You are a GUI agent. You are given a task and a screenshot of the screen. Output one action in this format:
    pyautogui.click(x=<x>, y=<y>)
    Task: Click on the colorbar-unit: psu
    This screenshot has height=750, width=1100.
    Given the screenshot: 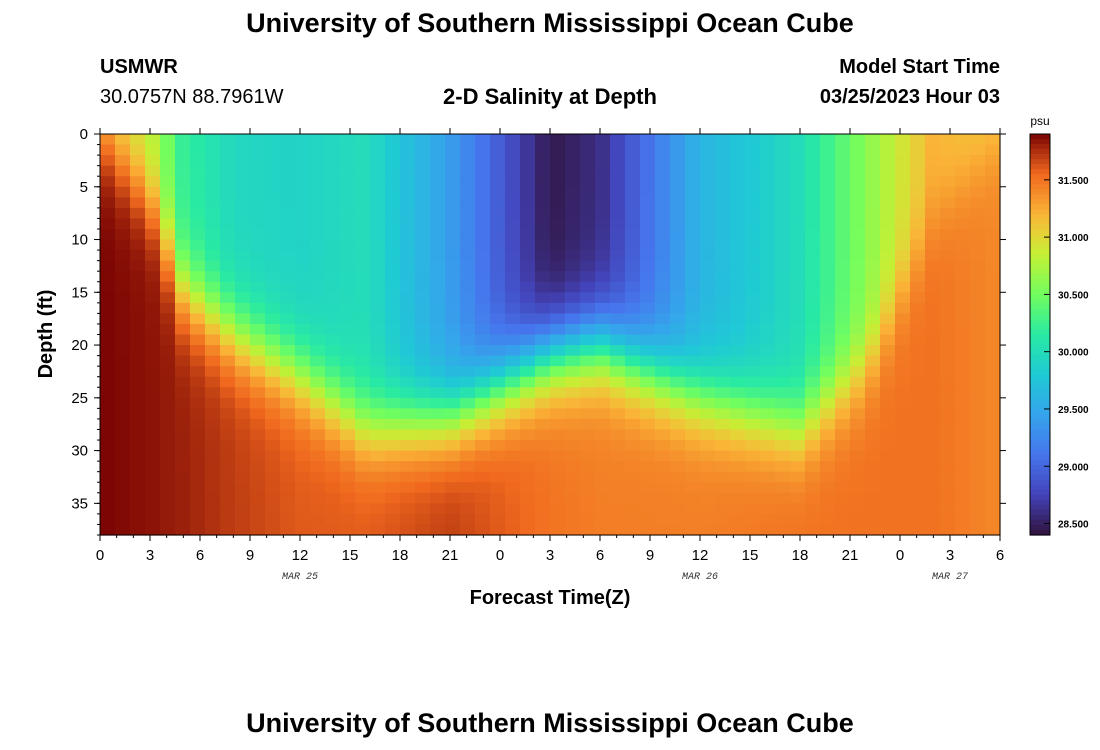 What is the action you would take?
    pyautogui.click(x=1039, y=121)
    